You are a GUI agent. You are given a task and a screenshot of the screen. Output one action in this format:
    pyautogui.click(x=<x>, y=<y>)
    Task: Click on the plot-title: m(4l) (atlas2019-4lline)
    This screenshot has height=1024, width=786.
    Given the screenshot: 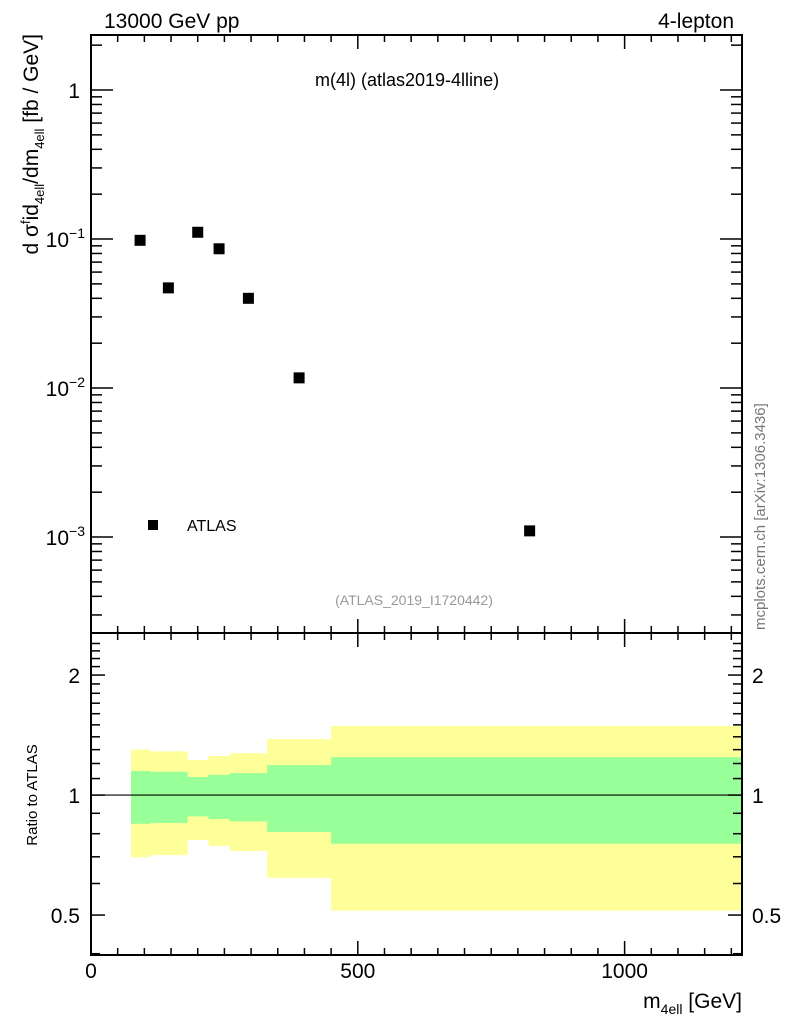 What is the action you would take?
    pyautogui.click(x=407, y=80)
    